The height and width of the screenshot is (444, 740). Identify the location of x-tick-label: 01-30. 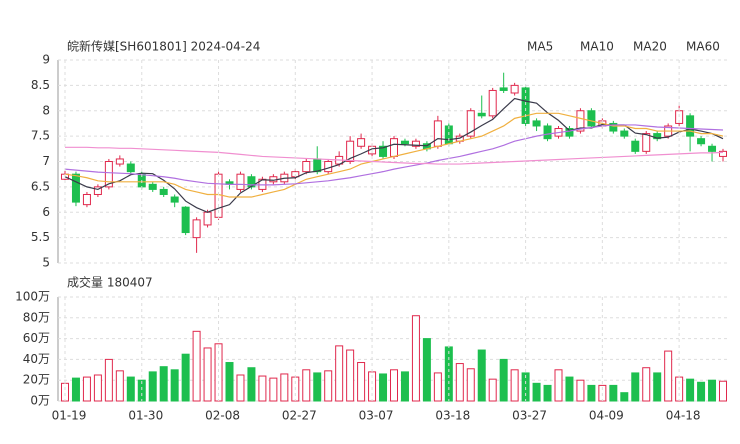
(145, 416).